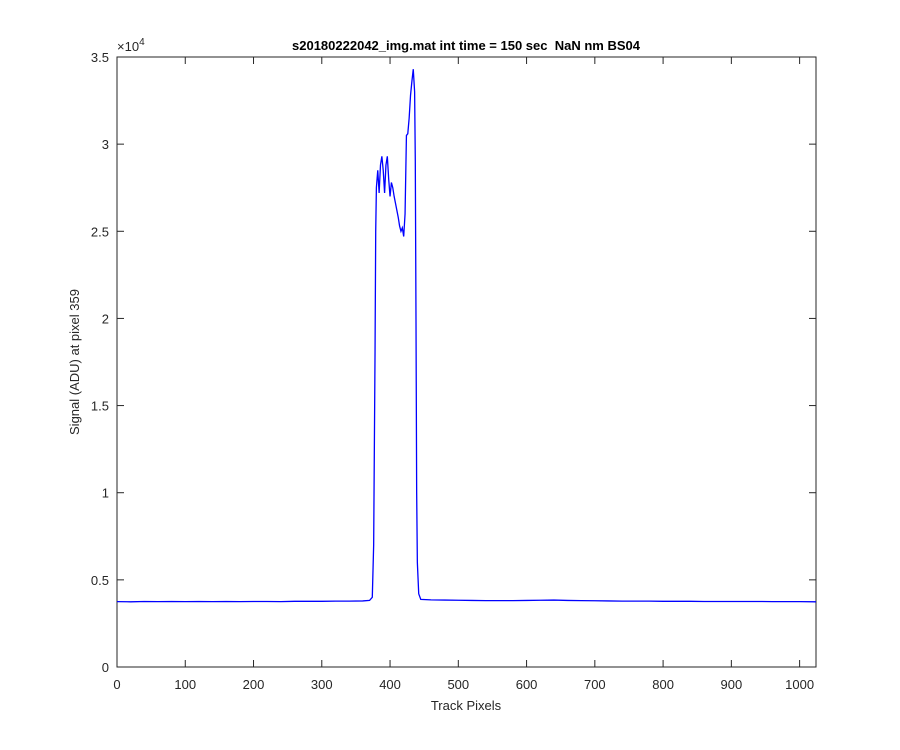 This screenshot has height=750, width=900. Describe the element at coordinates (100, 57) in the screenshot. I see `y-tick-label: 3.5` at that location.